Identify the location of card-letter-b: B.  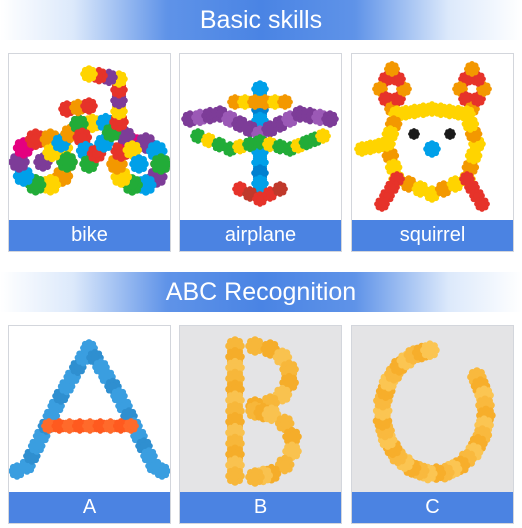
(260, 424).